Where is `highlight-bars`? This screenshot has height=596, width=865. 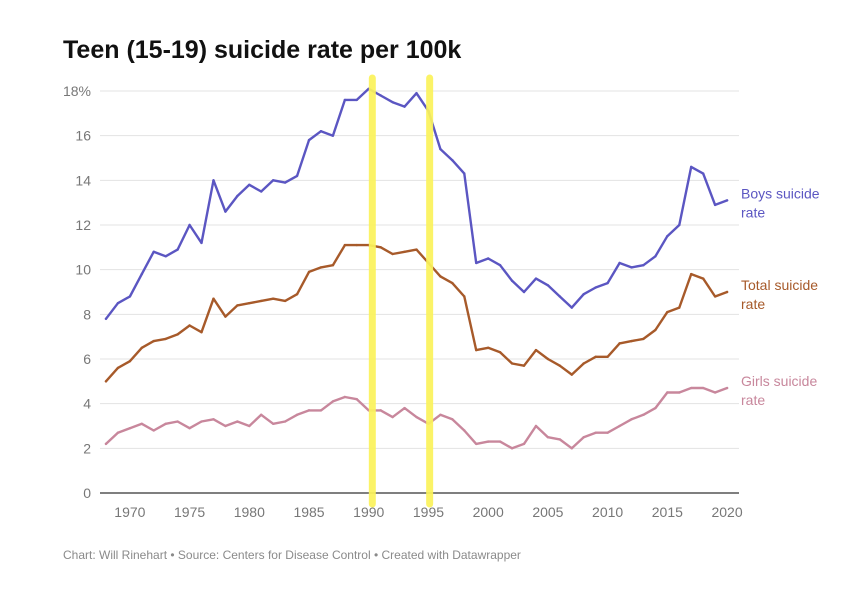 highlight-bars is located at coordinates (401, 291).